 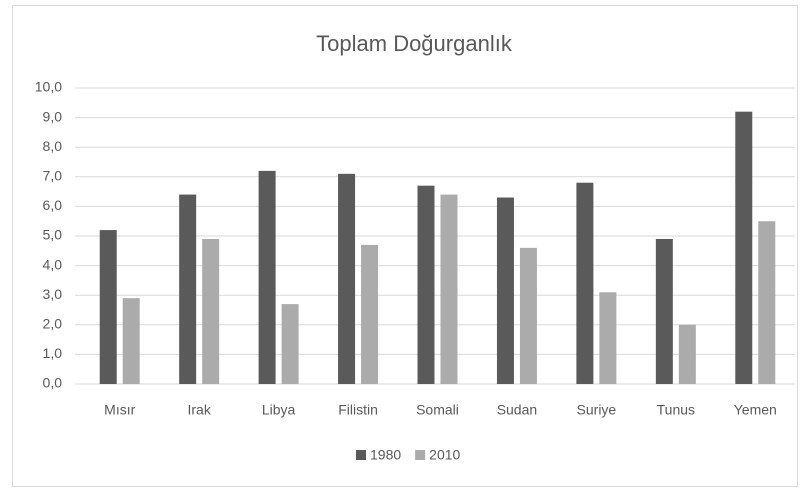 What do you see at coordinates (53, 383) in the screenshot?
I see `y-tick-label: 0,0` at bounding box center [53, 383].